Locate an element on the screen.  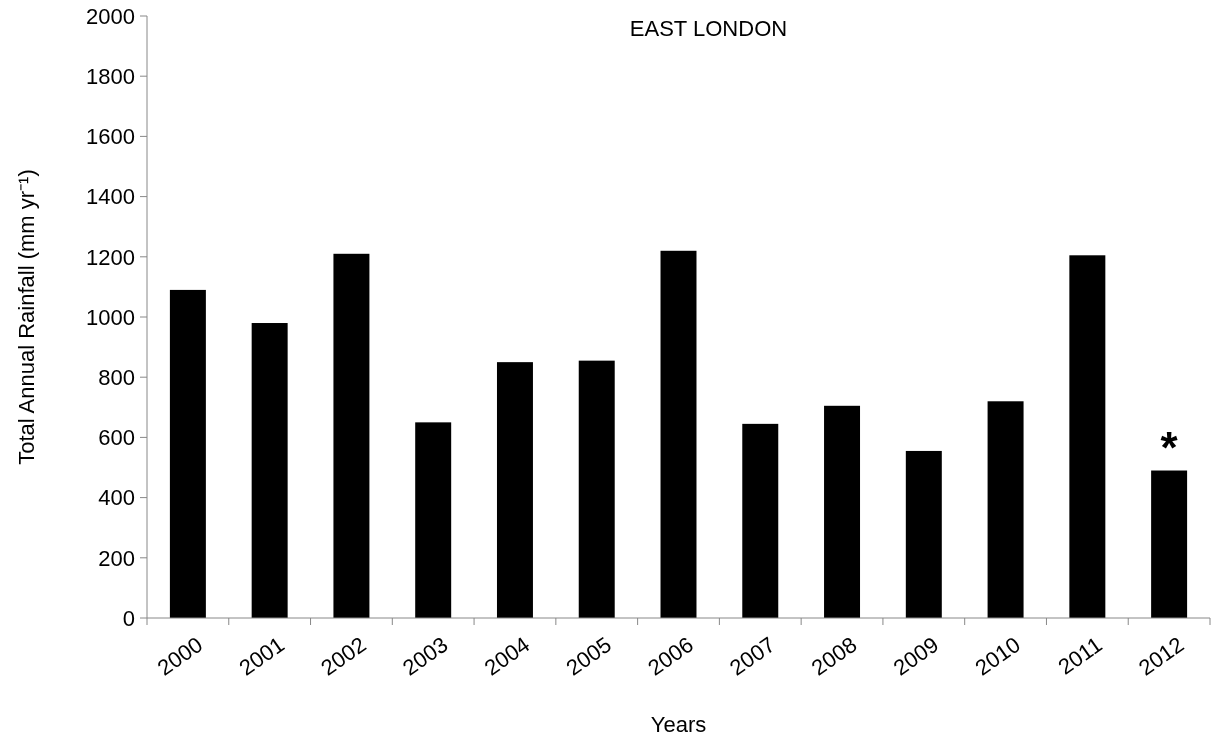
y-tick-label: 1200 is located at coordinates (110, 257).